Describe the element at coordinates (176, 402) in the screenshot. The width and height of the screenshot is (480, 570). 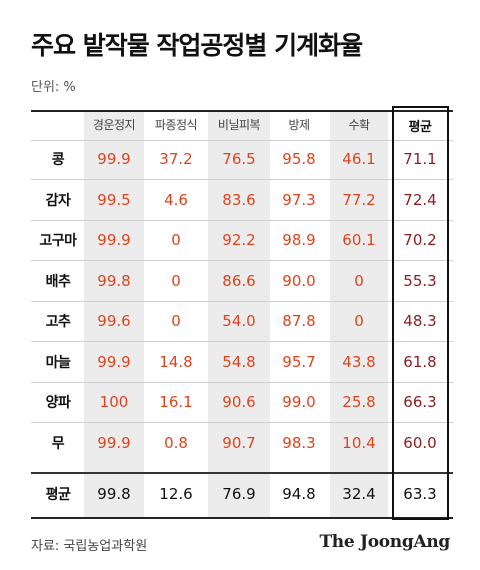
I see `table-cell: 16.1` at that location.